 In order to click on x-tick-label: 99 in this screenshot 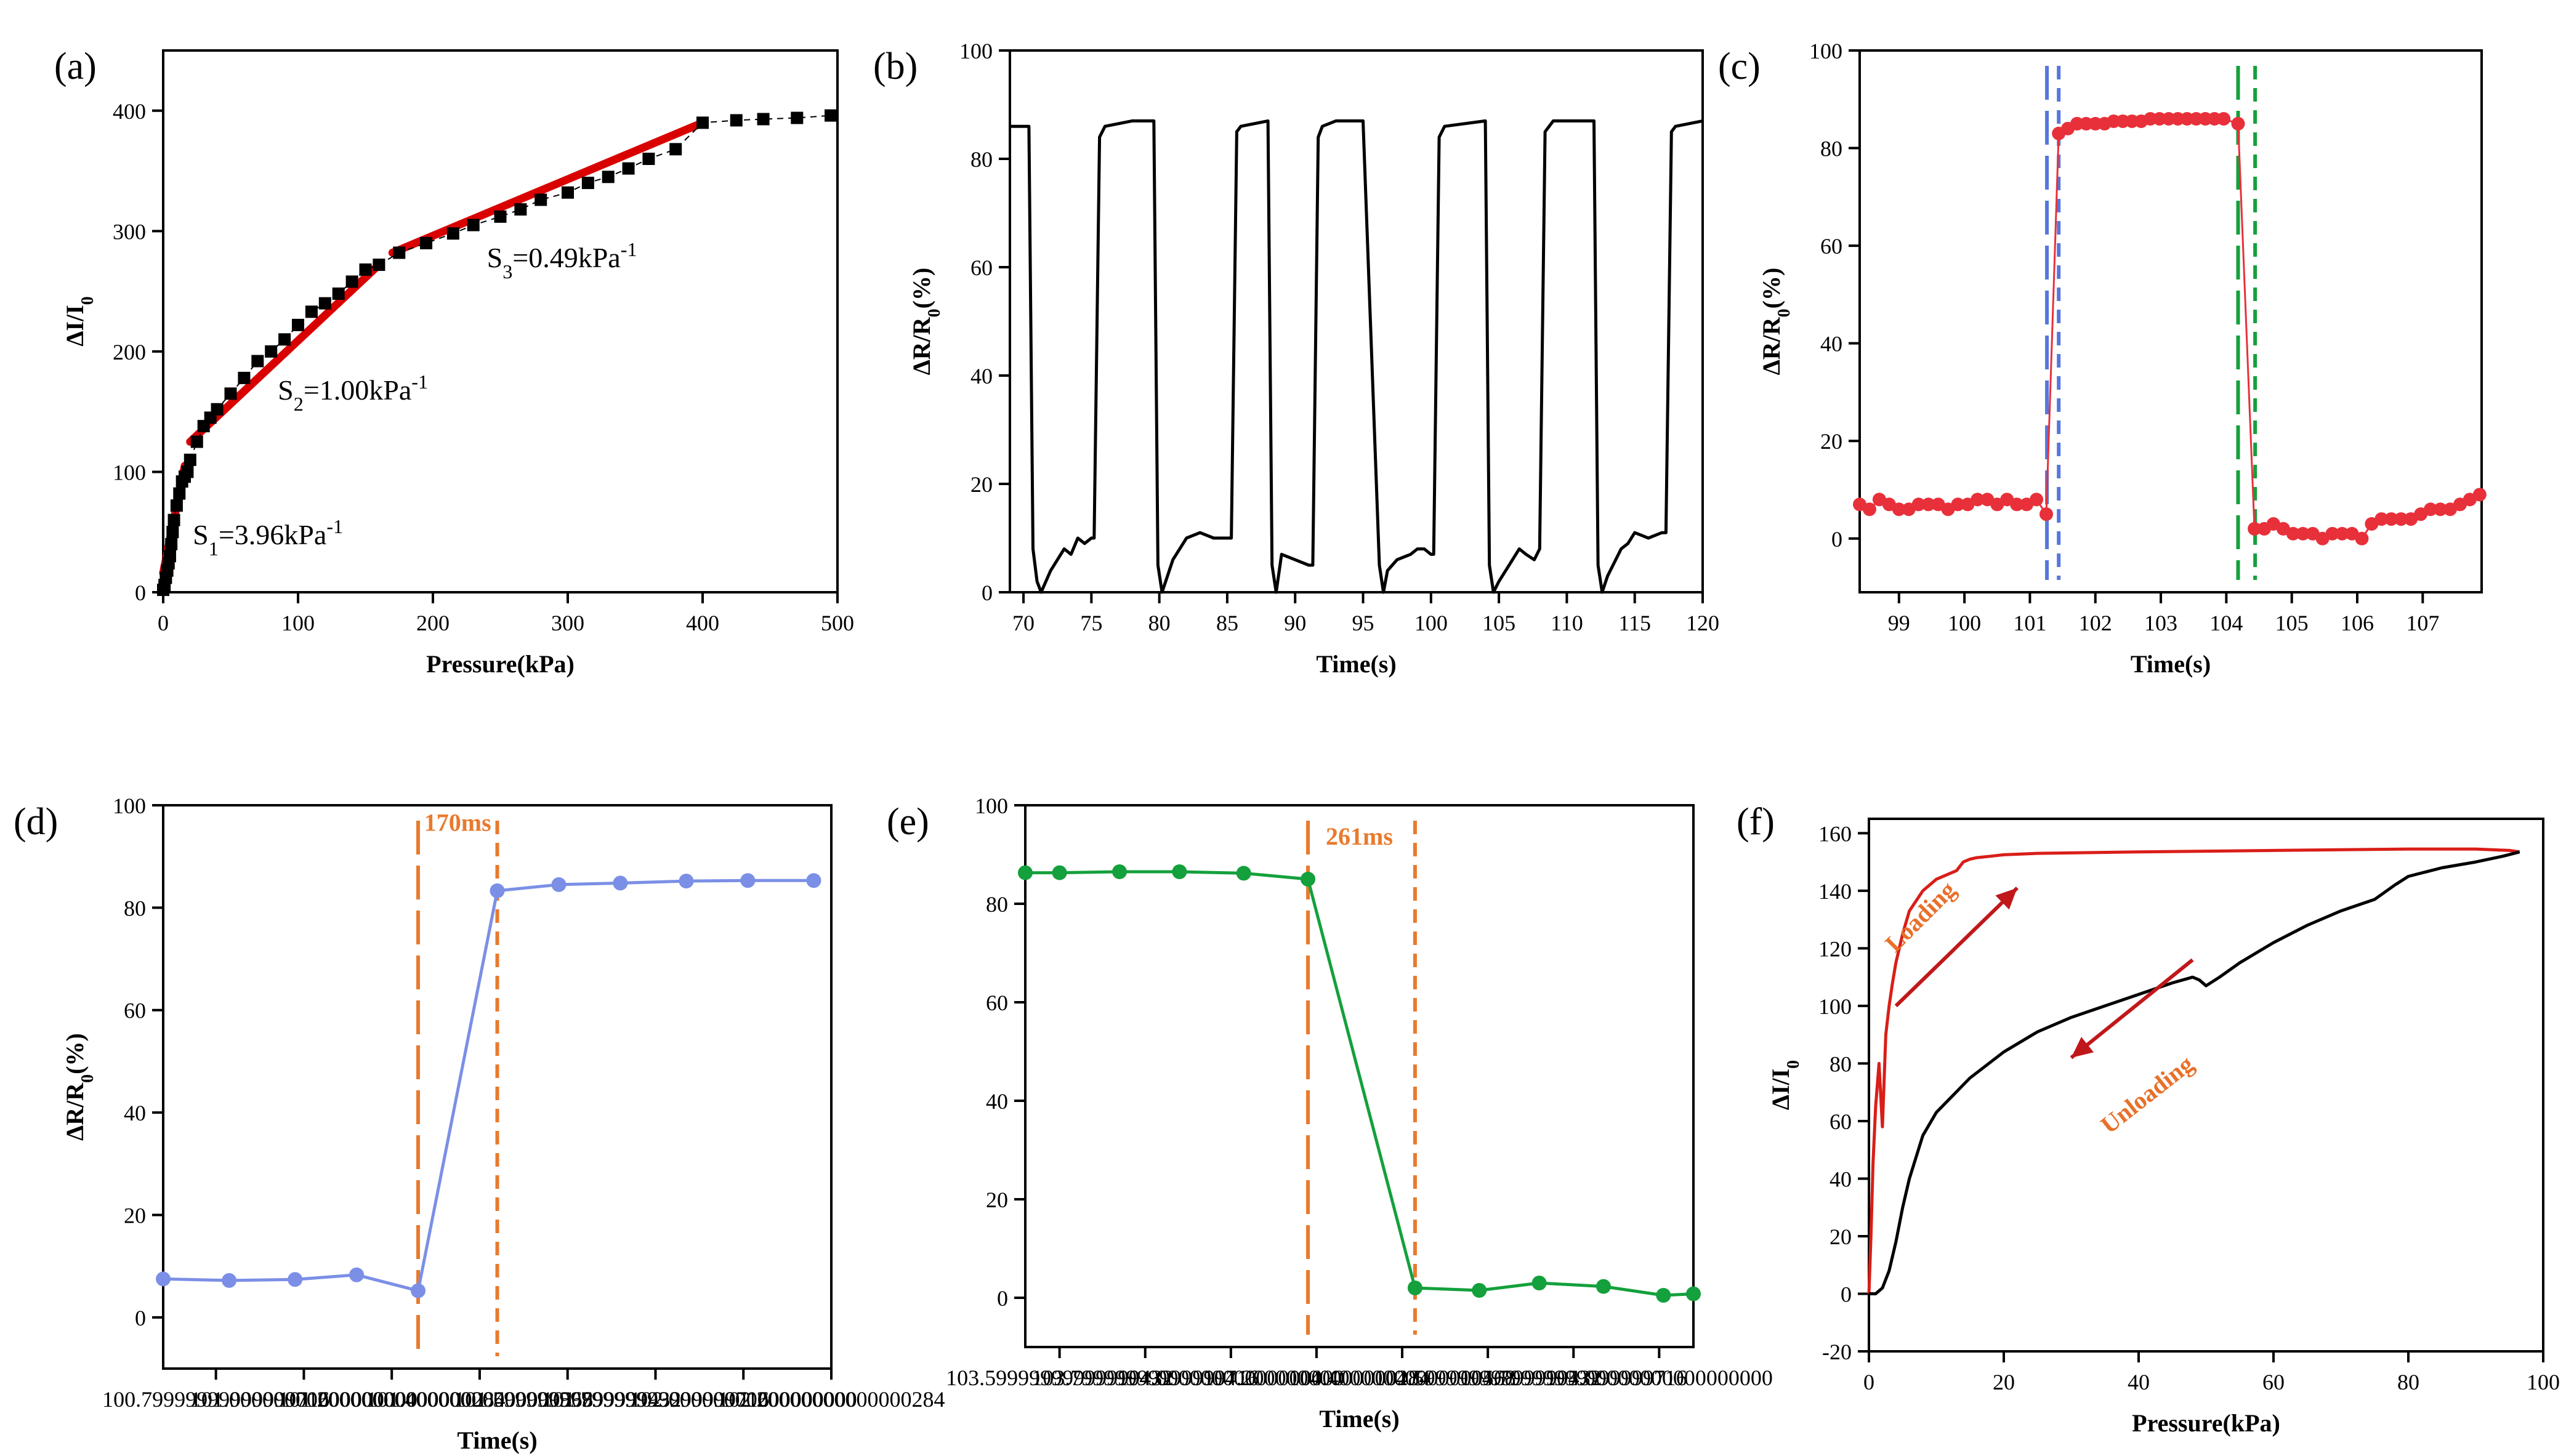, I will do `click(1899, 623)`.